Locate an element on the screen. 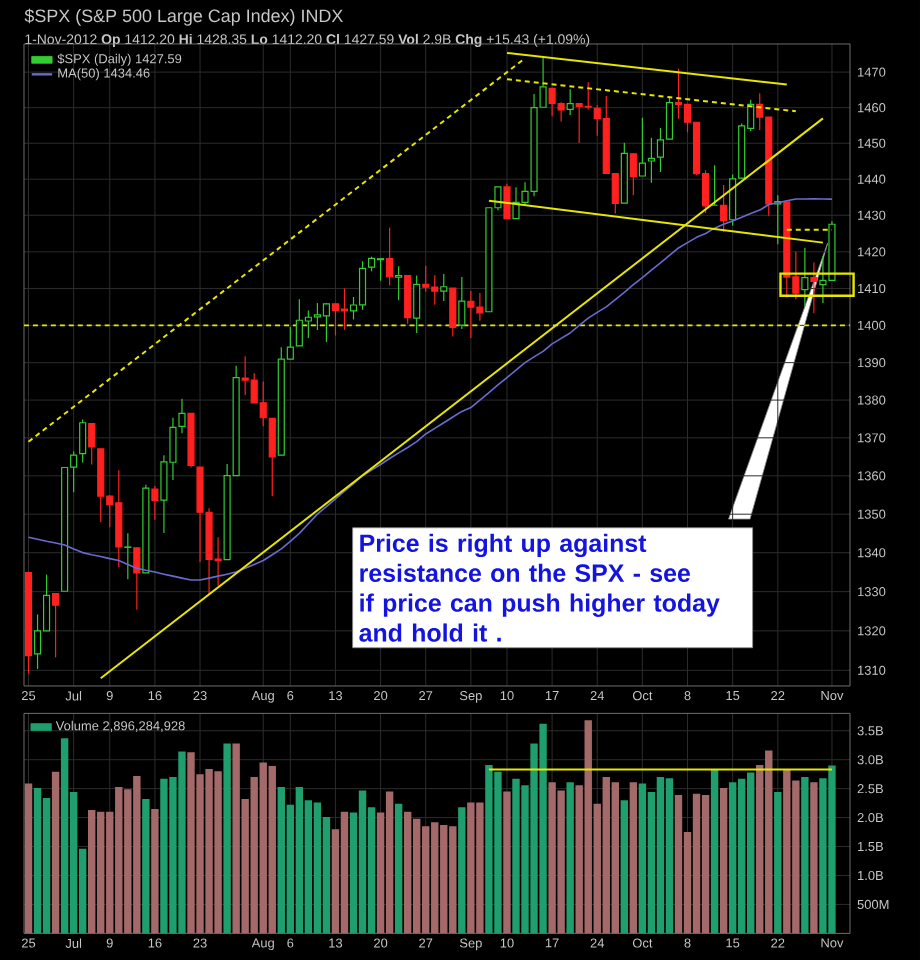 The width and height of the screenshot is (920, 960). chart-title: $SPX (S&P 500 Large Cap Index) INDX is located at coordinates (183, 17).